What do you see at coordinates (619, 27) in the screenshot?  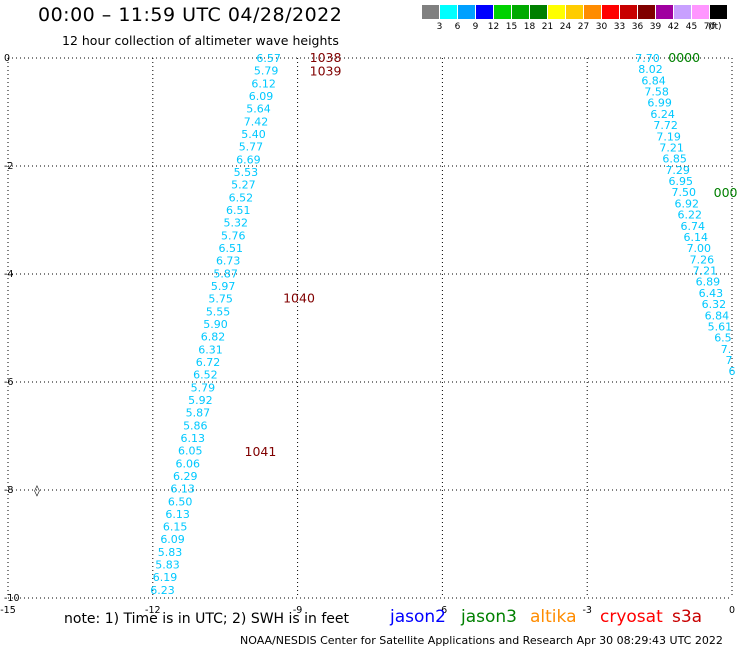 I see `colorbar-label: 33` at bounding box center [619, 27].